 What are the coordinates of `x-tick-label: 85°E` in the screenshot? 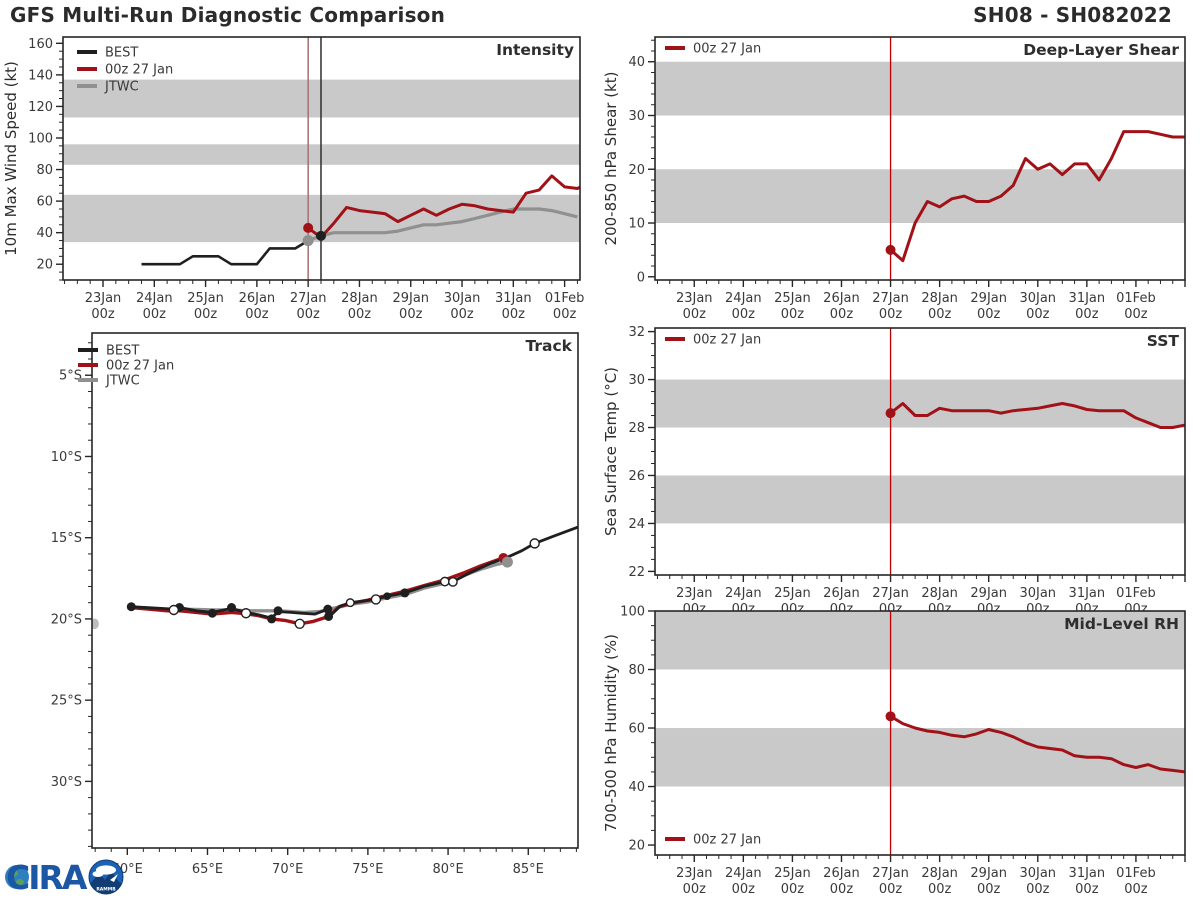 It's located at (528, 869).